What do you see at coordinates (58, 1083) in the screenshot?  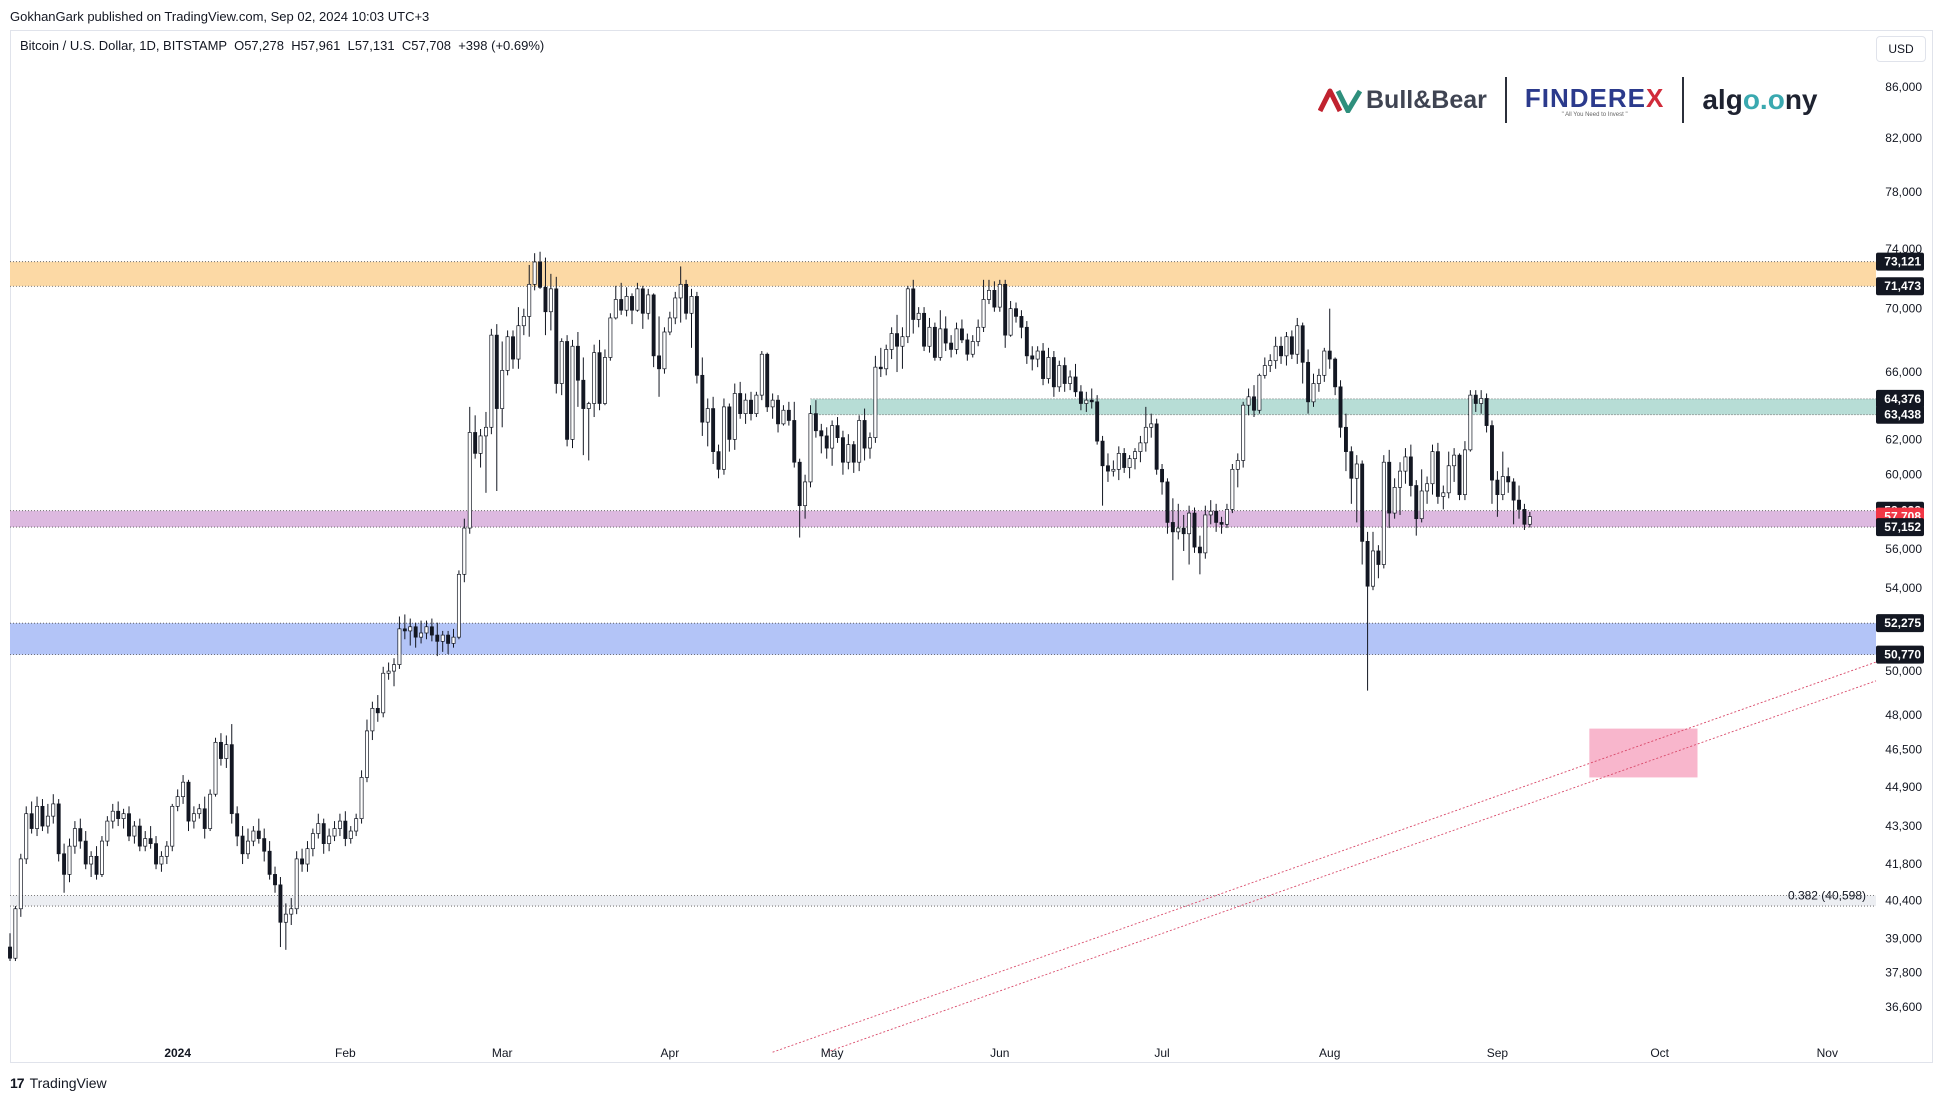 I see `tradingview-footer: 17 TradingView` at bounding box center [58, 1083].